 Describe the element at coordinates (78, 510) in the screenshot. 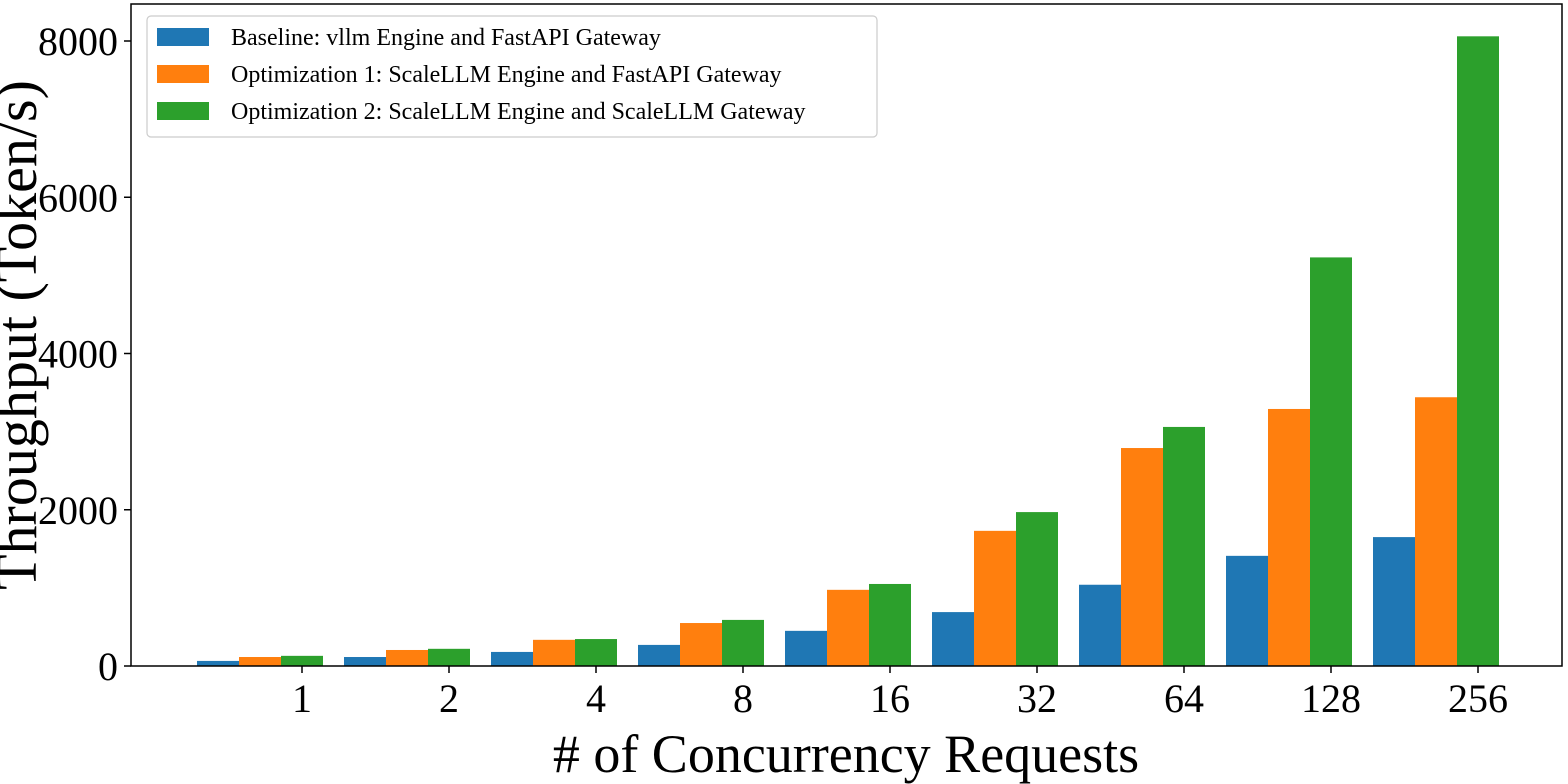

I see `y-tick-label: 2000` at that location.